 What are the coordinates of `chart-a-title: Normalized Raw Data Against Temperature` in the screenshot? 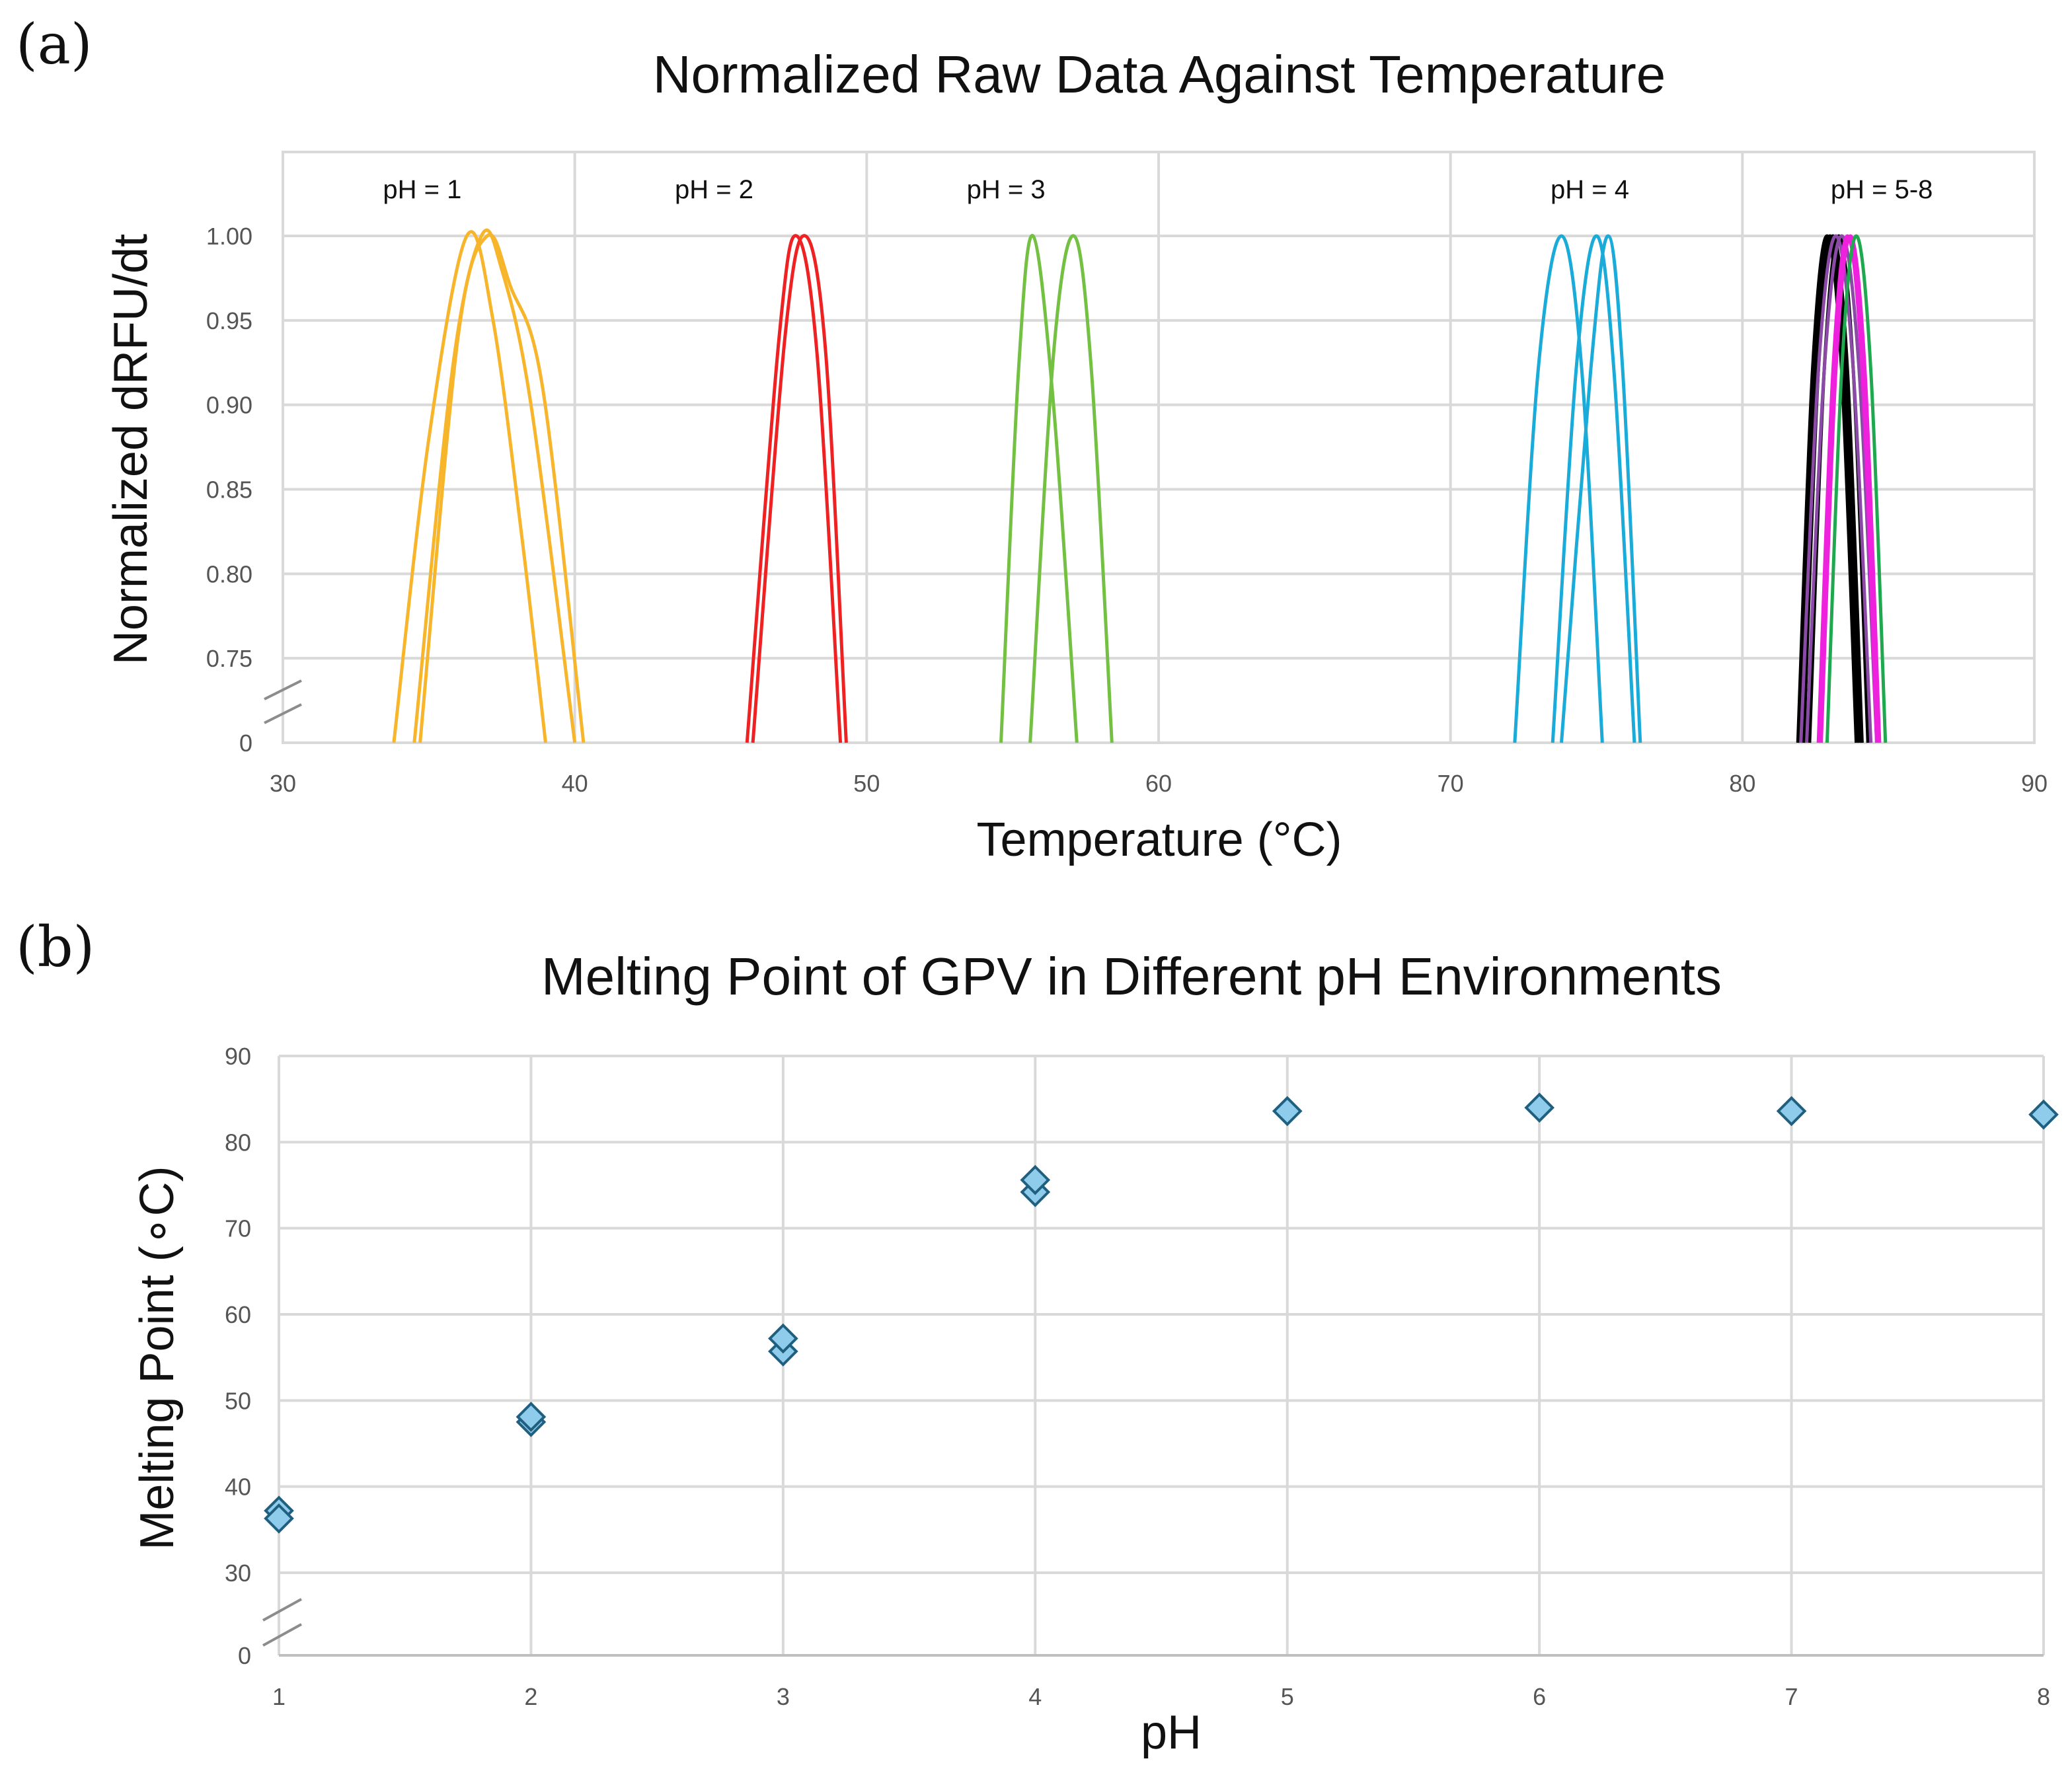 It's located at (1159, 74).